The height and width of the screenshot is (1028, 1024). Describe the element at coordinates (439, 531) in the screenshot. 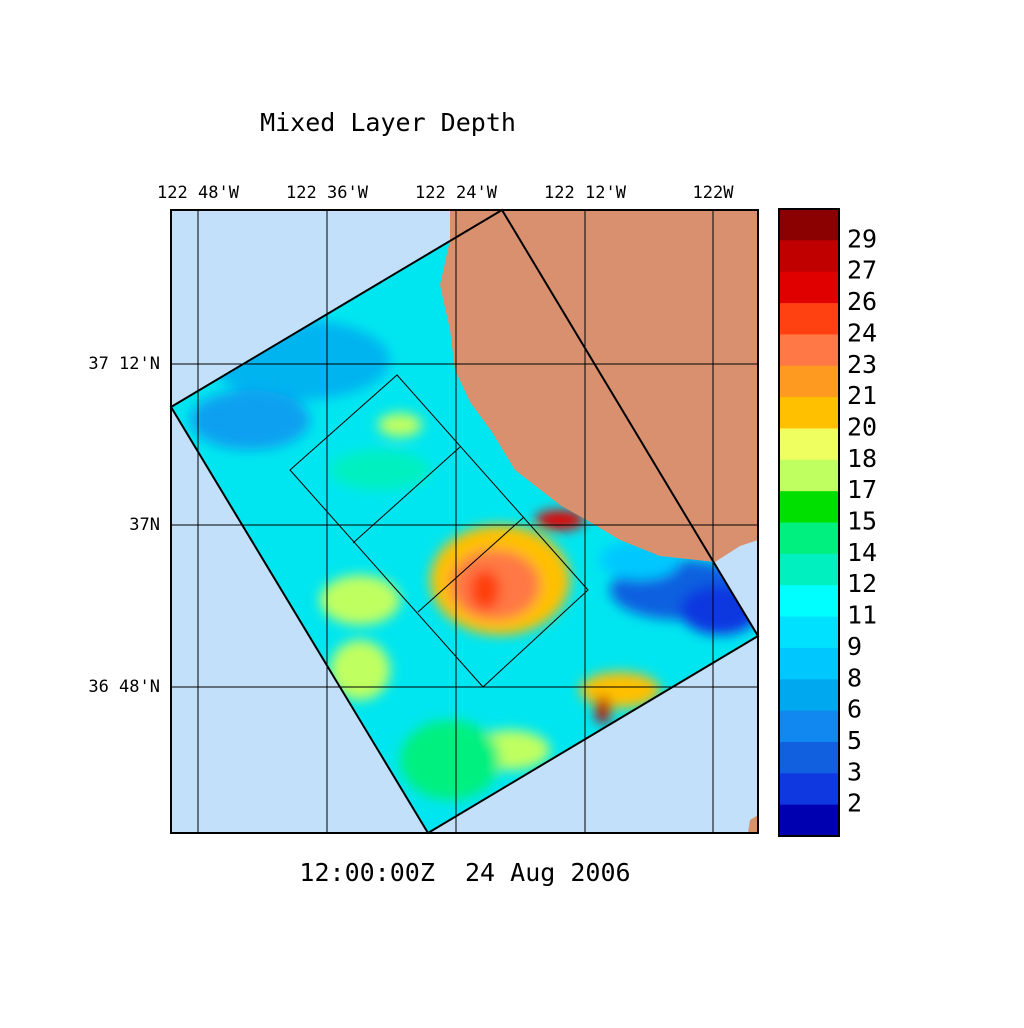

I see `subdomain` at that location.